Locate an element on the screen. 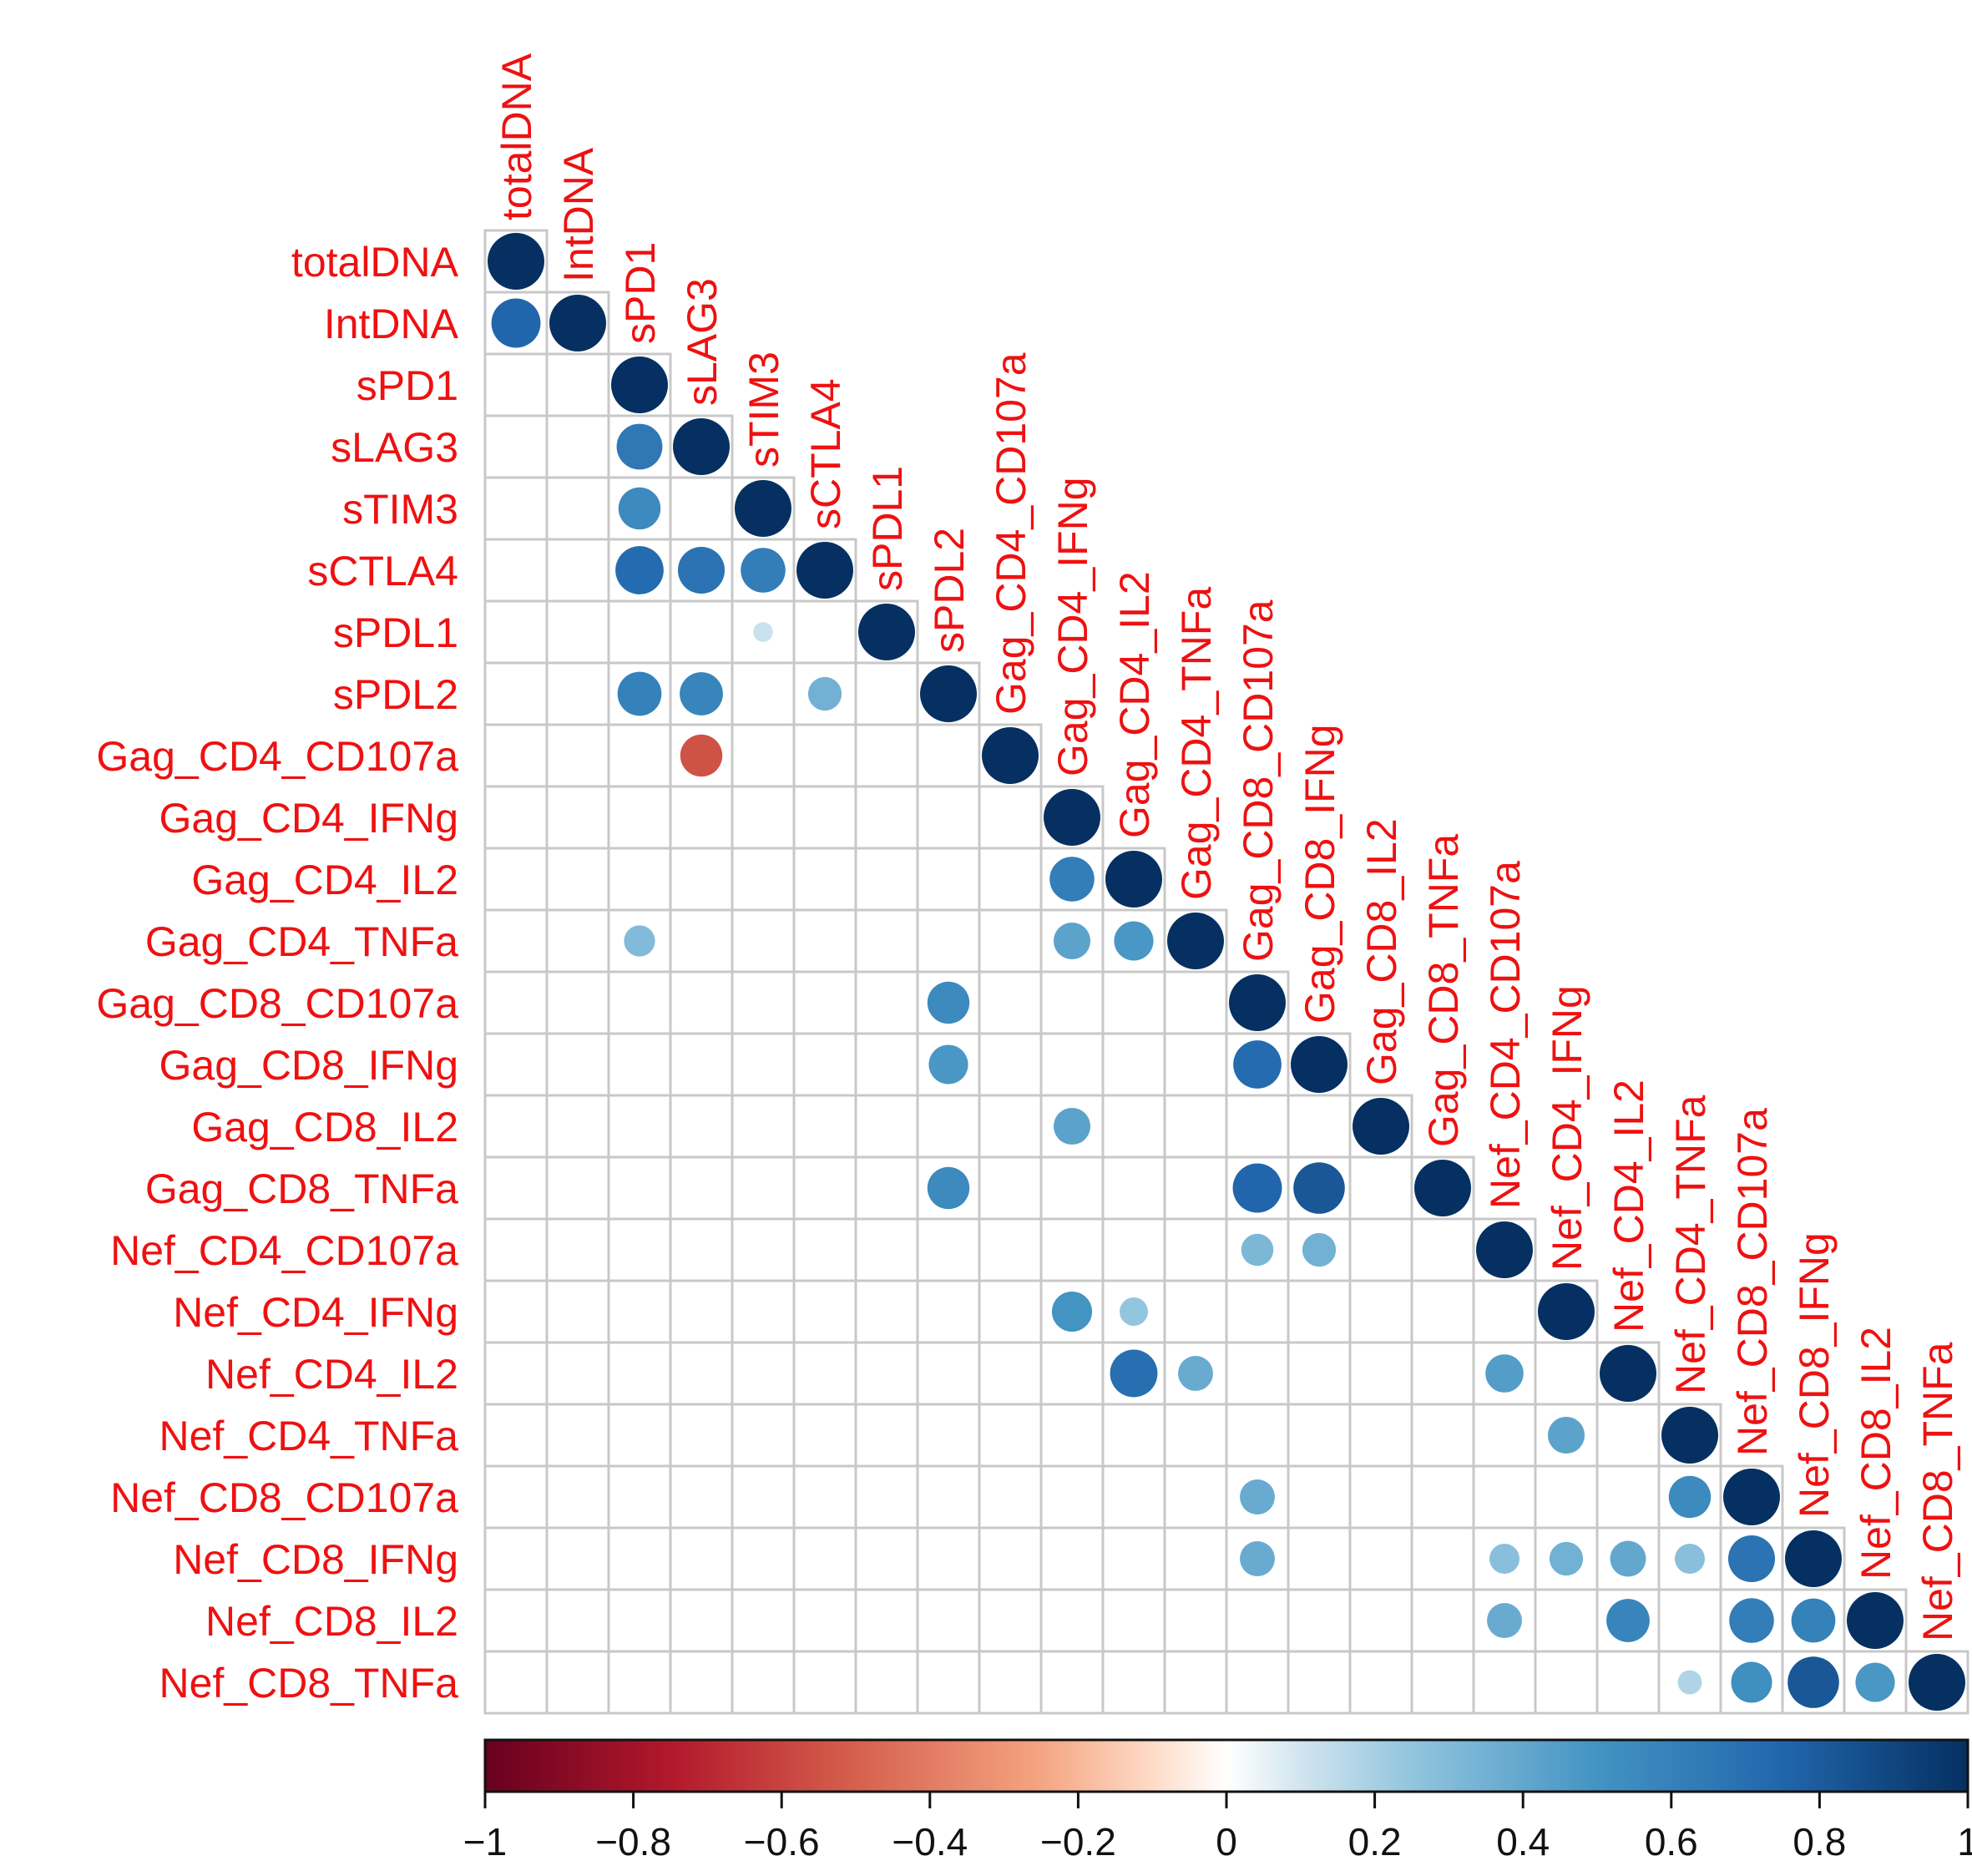  colorbar-tick-label: 0.6 is located at coordinates (1671, 1841).